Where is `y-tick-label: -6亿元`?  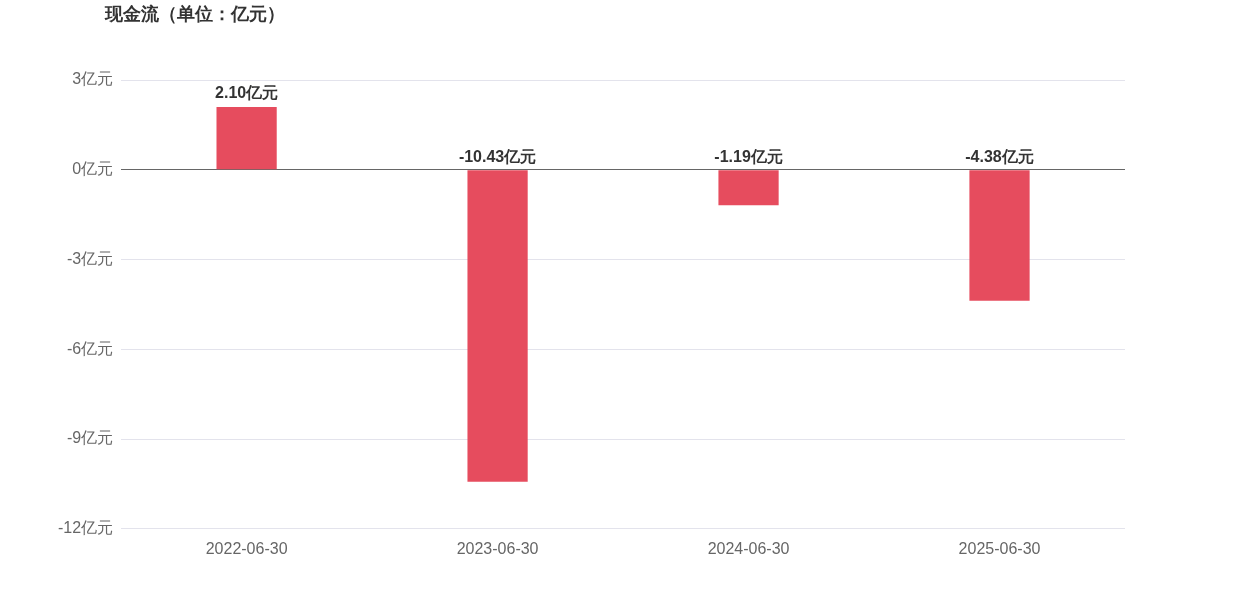 y-tick-label: -6亿元 is located at coordinates (90, 348).